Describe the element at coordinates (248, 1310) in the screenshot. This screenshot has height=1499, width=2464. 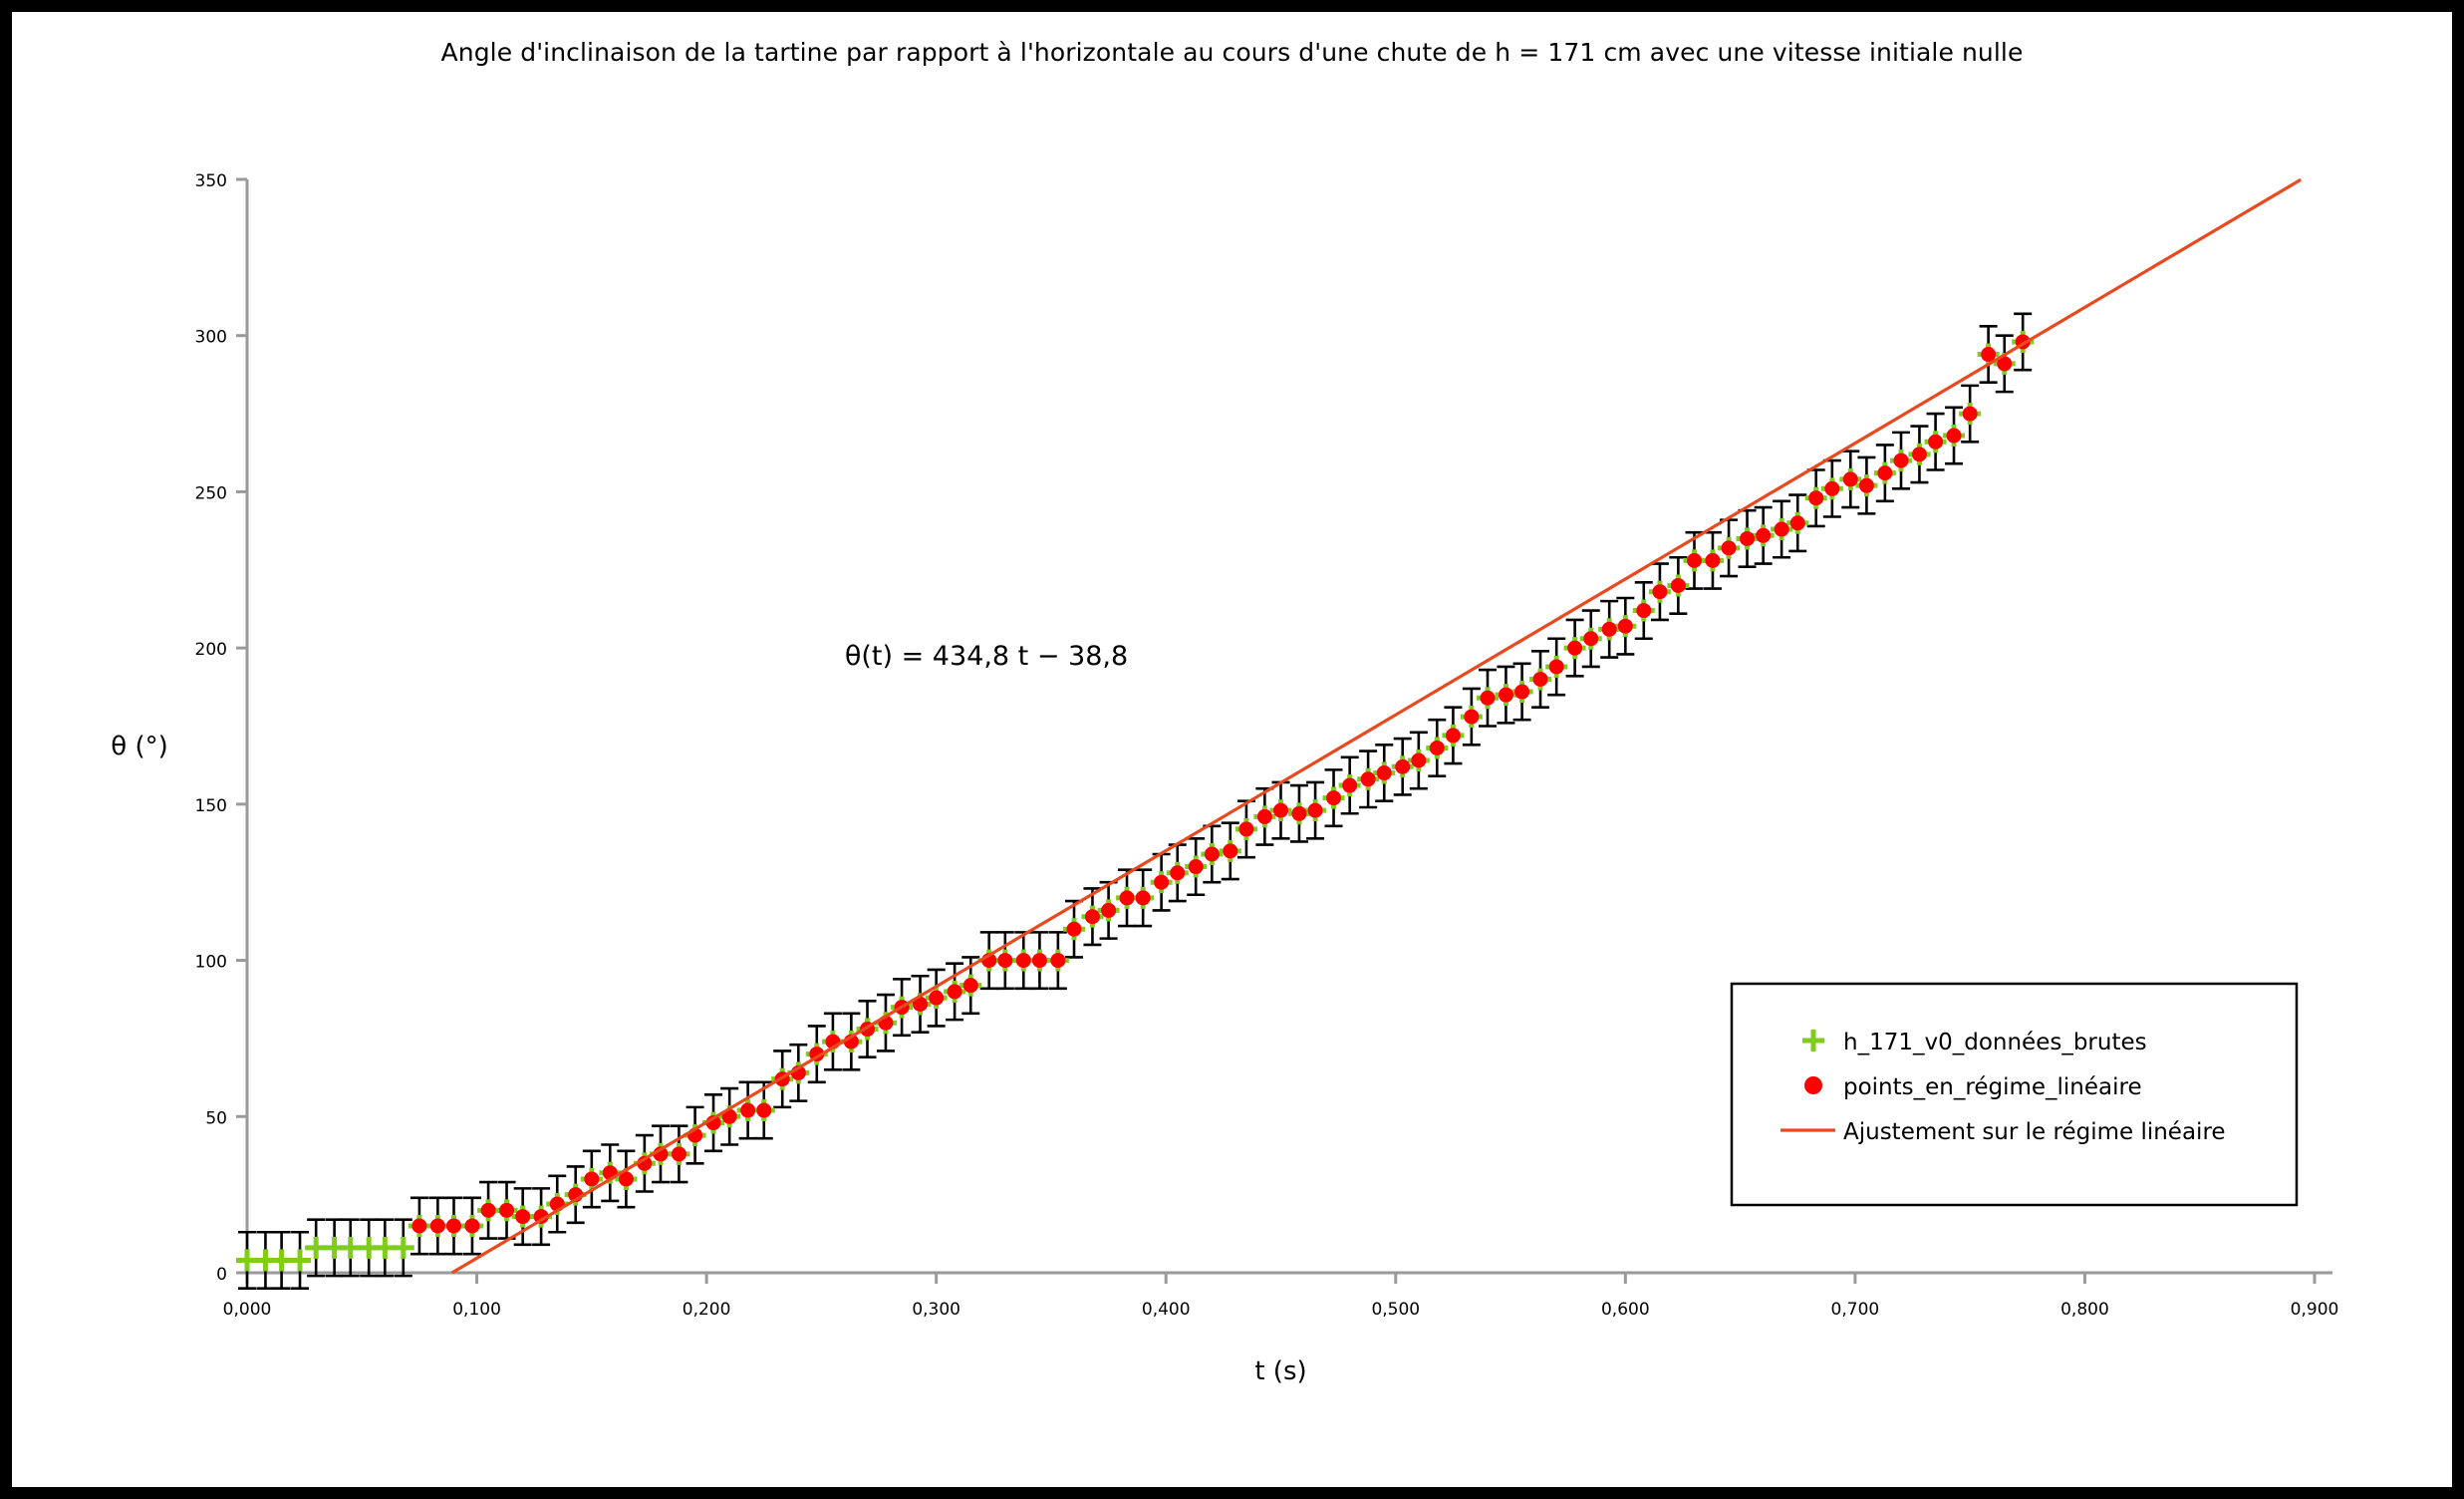
I see `x-axis-tick-label: 0,000` at that location.